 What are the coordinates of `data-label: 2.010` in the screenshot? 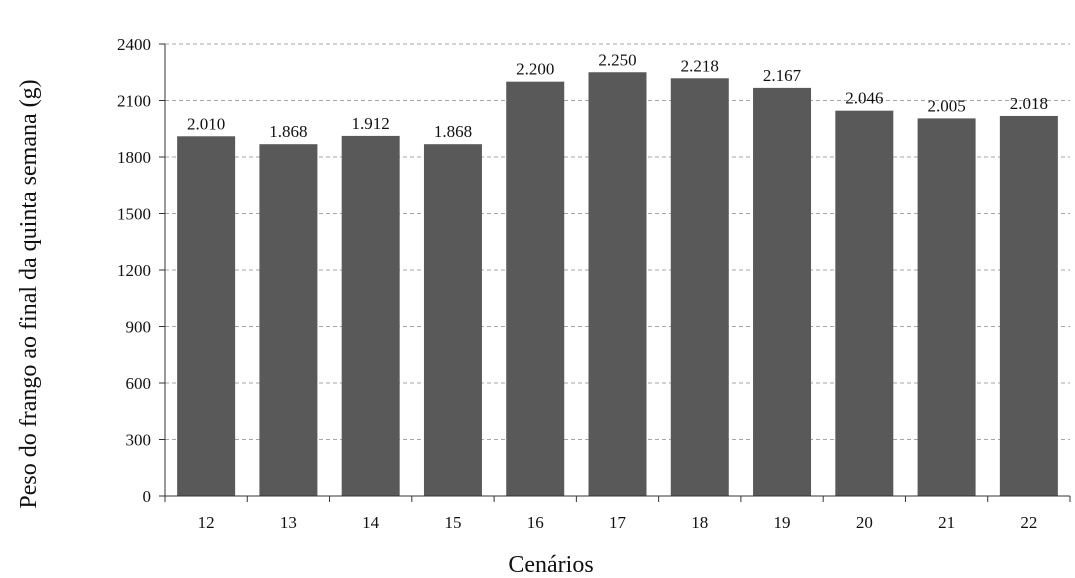 It's located at (206, 123).